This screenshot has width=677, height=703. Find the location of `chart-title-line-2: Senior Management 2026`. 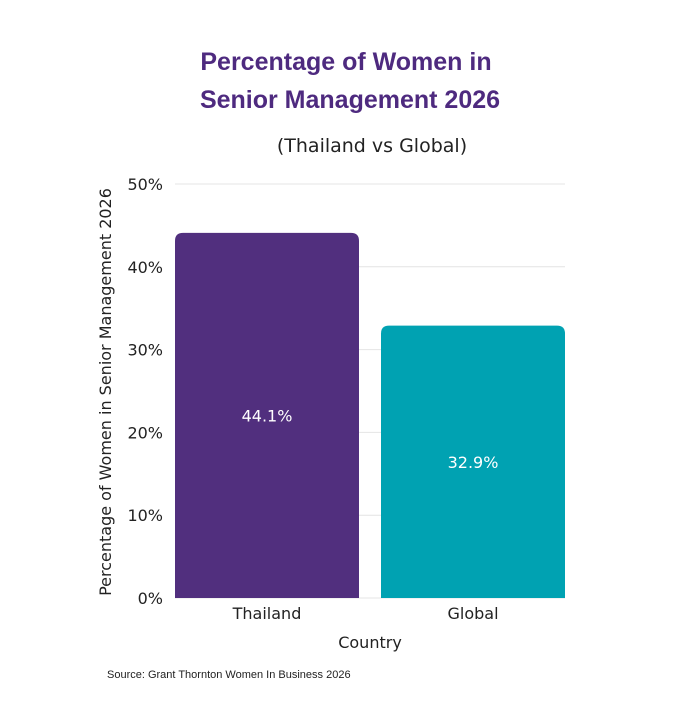

chart-title-line-2: Senior Management 2026 is located at coordinates (350, 100).